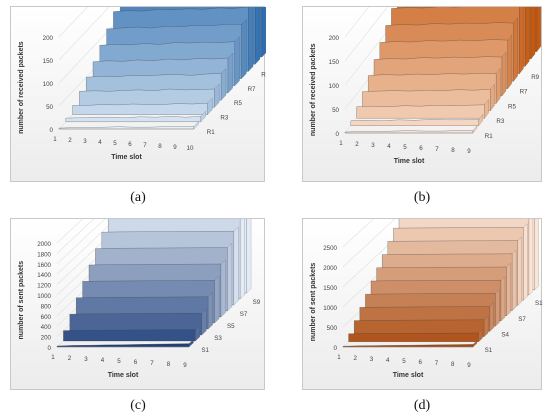  What do you see at coordinates (539, 30) in the screenshot?
I see `series-cap-r12` at bounding box center [539, 30].